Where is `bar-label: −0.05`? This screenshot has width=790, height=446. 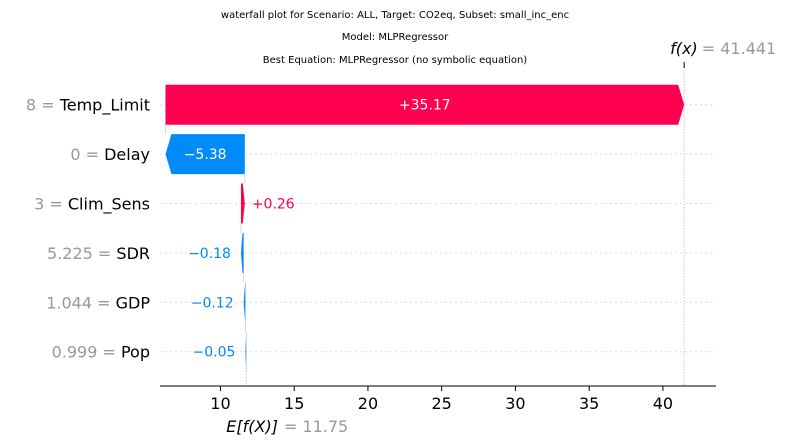 bar-label: −0.05 is located at coordinates (213, 353).